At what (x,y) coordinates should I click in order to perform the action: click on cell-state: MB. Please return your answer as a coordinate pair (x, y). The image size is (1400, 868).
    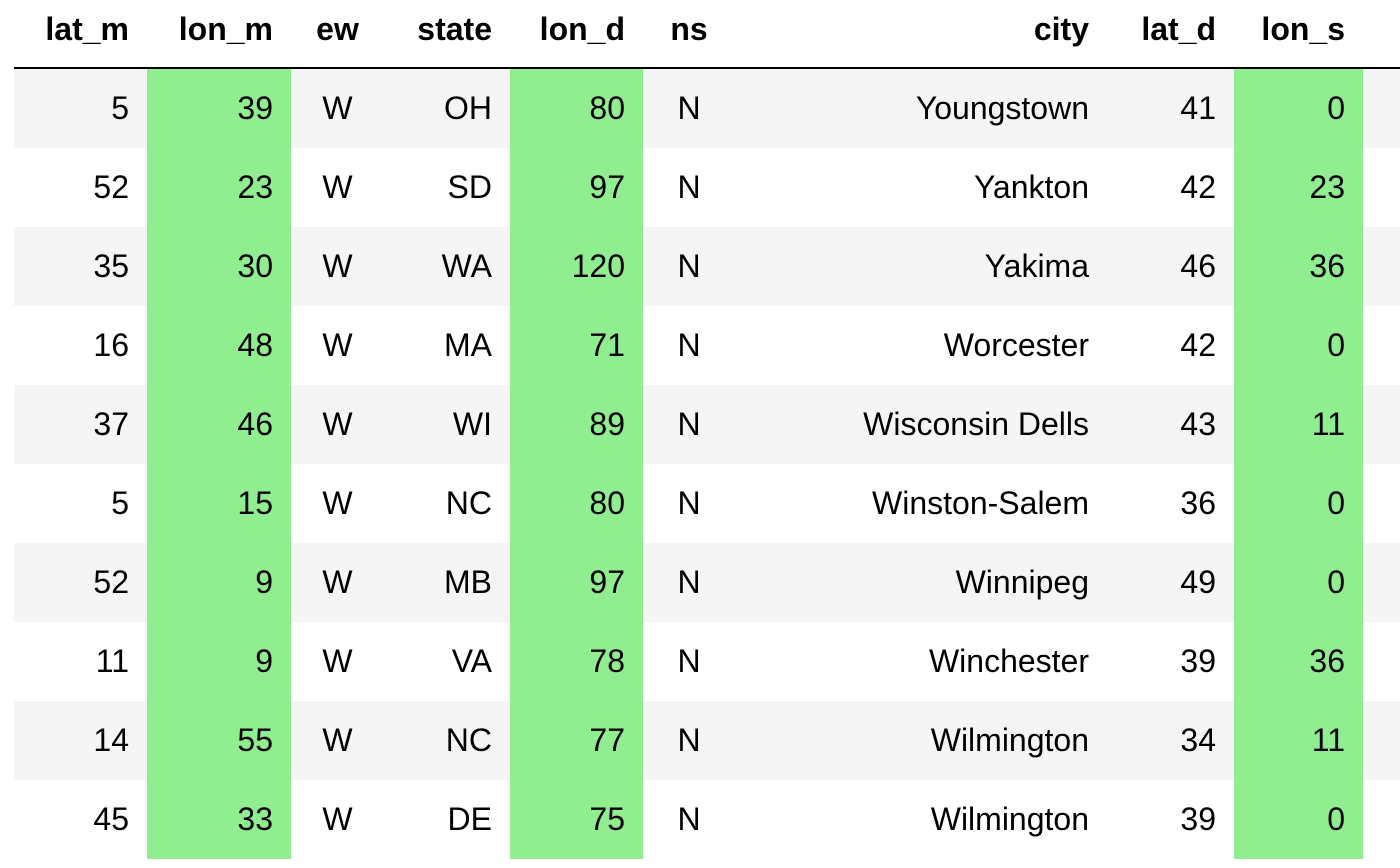
    Looking at the image, I should click on (447, 582).